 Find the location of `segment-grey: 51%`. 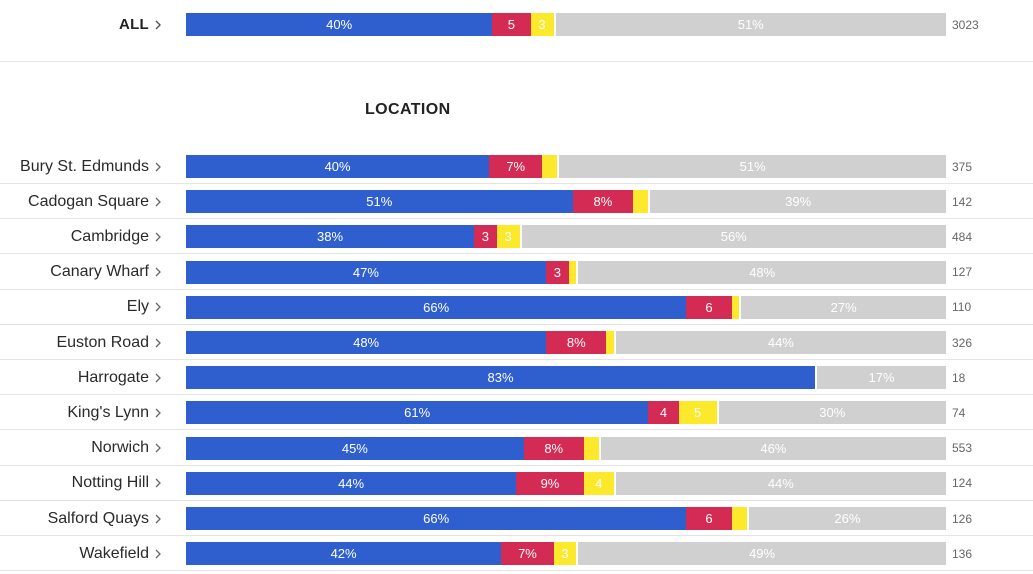

segment-grey: 51% is located at coordinates (750, 24).